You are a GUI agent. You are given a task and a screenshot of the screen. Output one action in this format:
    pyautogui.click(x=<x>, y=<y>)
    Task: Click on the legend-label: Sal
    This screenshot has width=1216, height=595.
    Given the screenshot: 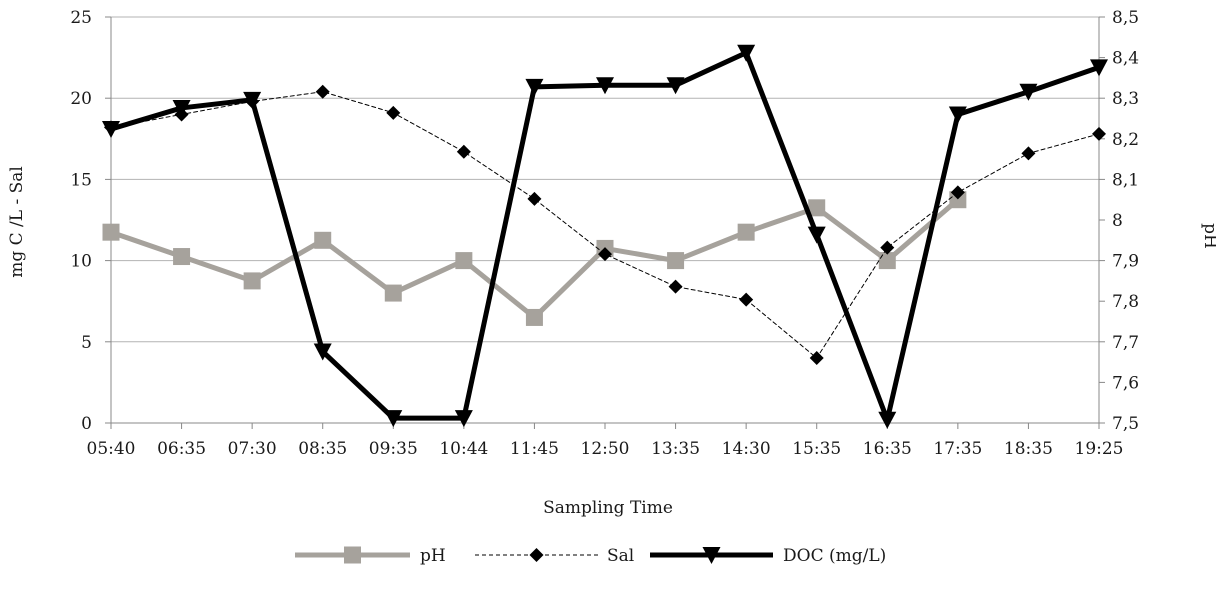 What is the action you would take?
    pyautogui.click(x=620, y=556)
    